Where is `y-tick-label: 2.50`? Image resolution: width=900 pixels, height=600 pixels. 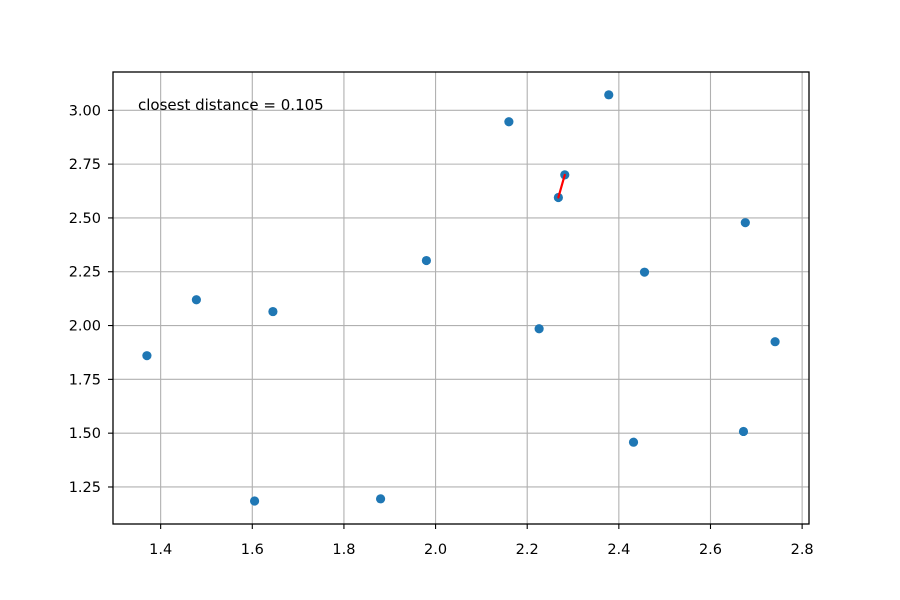
y-tick-label: 2.50 is located at coordinates (85, 219).